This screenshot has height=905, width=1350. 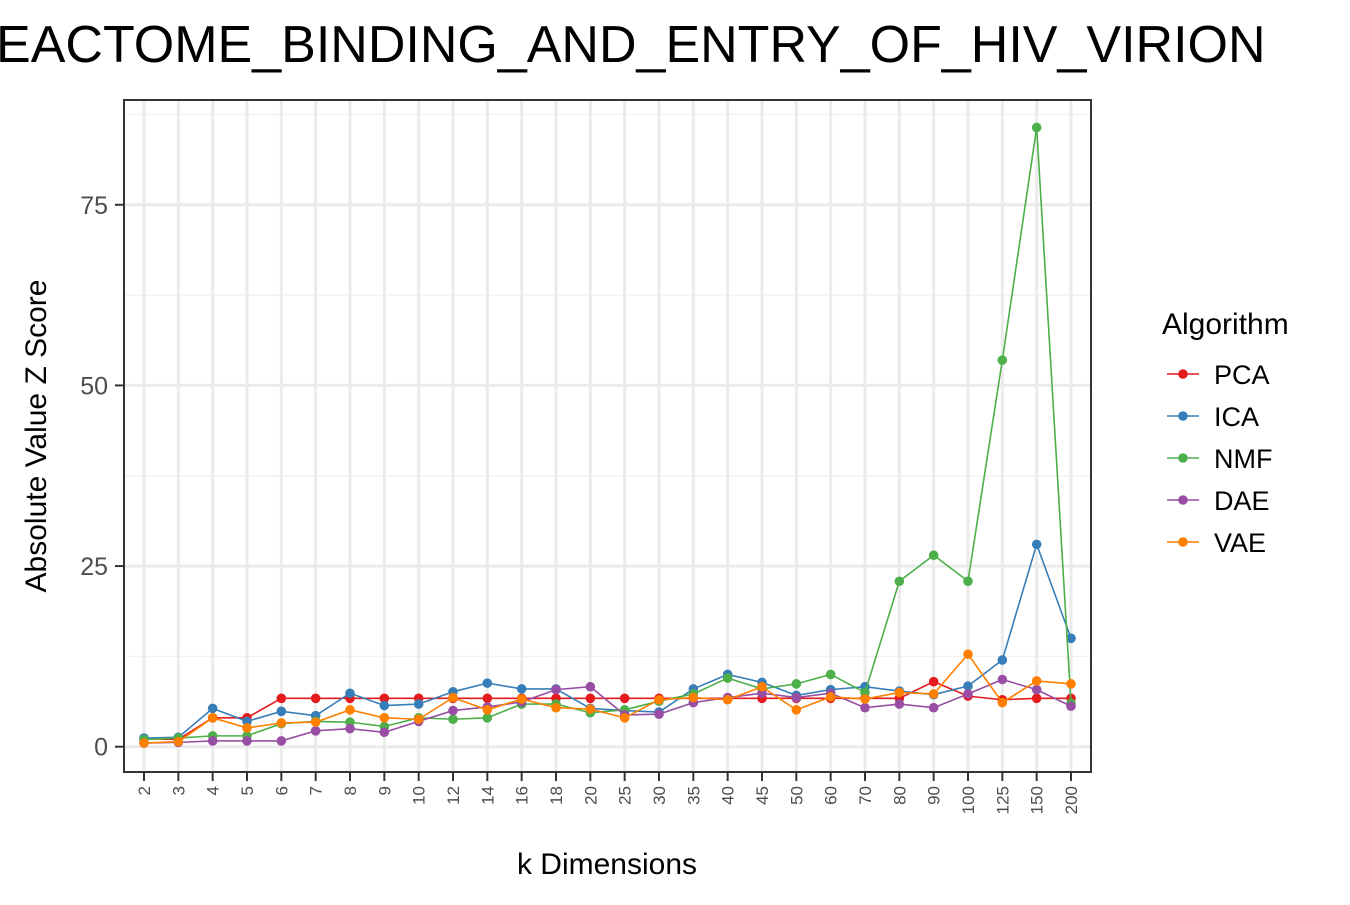 I want to click on series-line-pca, so click(x=607, y=710).